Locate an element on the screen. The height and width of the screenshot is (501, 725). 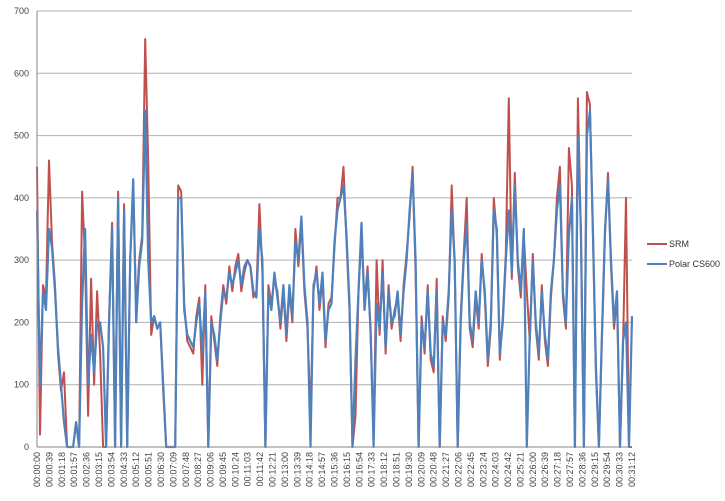
x-tick-label: 00:00:39 is located at coordinates (49, 469).